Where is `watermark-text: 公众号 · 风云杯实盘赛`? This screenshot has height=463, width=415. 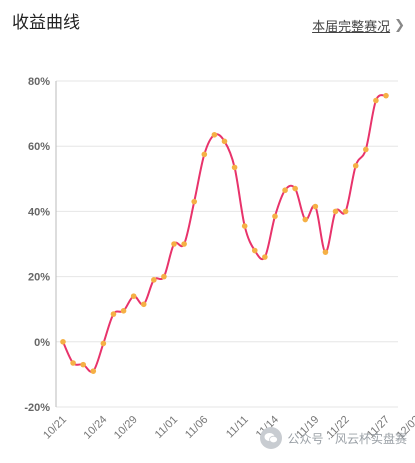 watermark-text: 公众号 · 风云杯实盘赛 is located at coordinates (347, 438).